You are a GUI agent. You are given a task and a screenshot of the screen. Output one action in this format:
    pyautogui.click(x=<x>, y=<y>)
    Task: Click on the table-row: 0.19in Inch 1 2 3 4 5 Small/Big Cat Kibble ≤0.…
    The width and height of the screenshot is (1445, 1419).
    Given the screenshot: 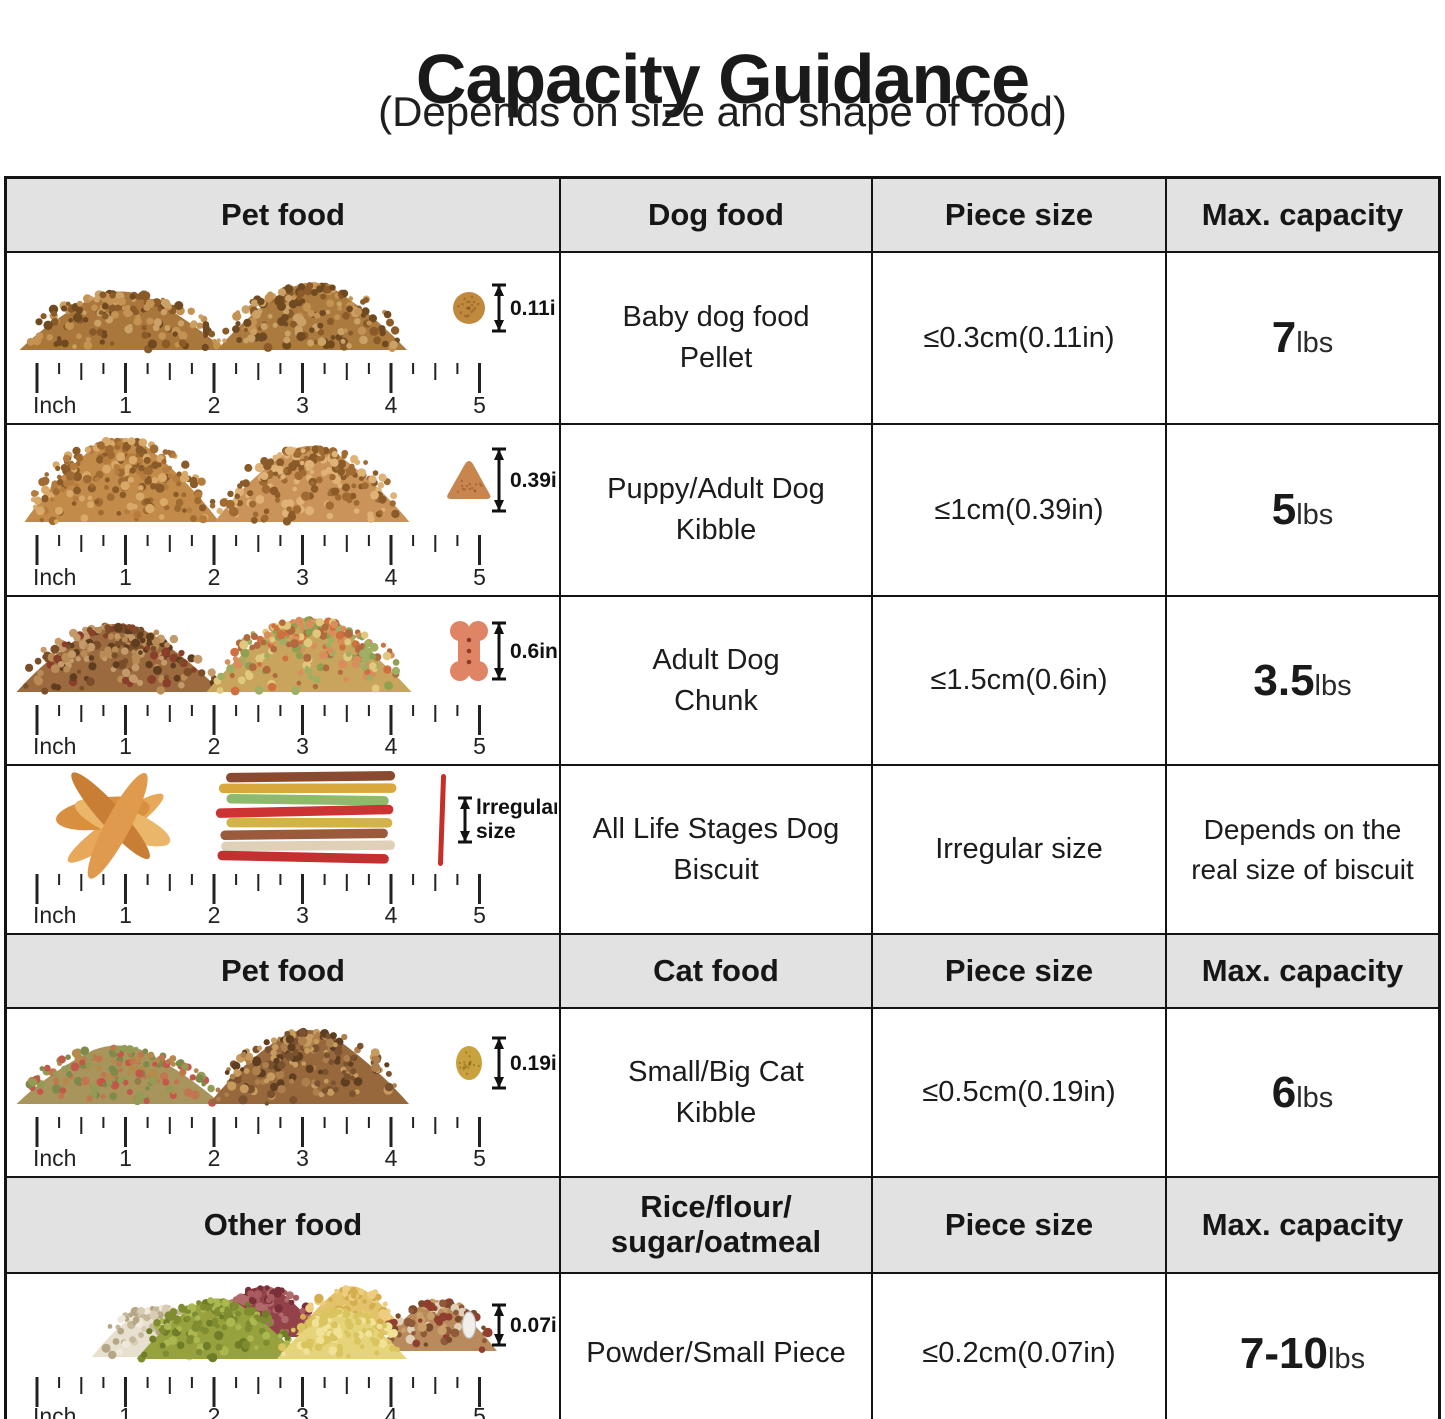 What is the action you would take?
    pyautogui.click(x=722, y=1093)
    